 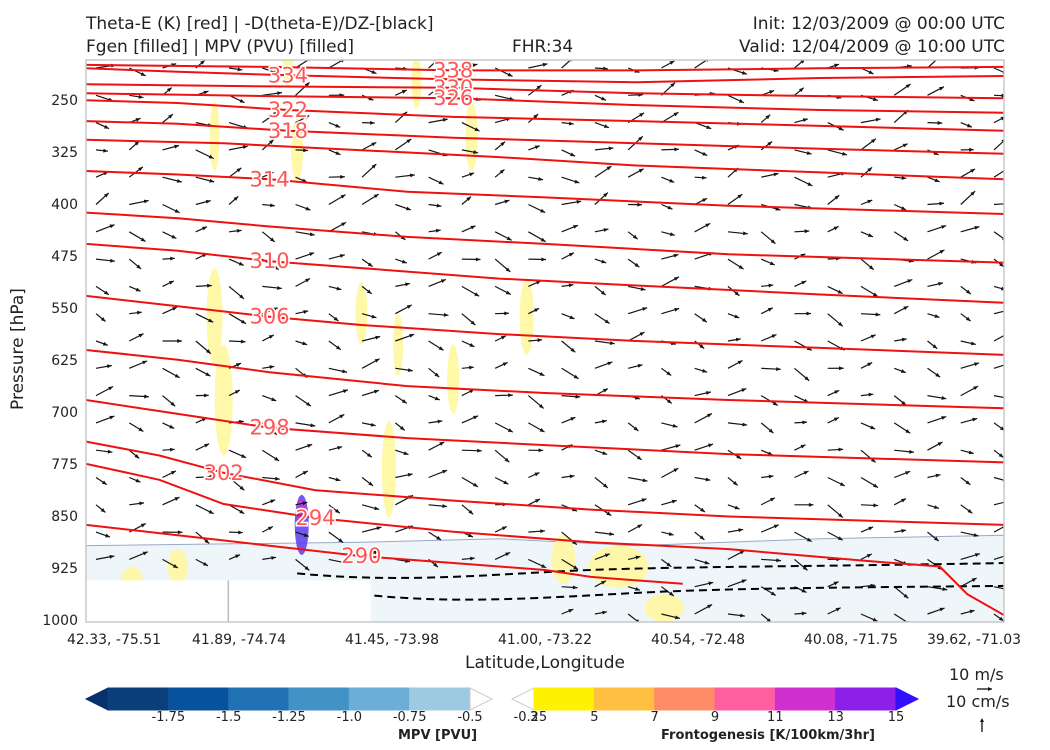 What do you see at coordinates (392, 640) in the screenshot?
I see `x-tick-label: 41.45, -73.98` at bounding box center [392, 640].